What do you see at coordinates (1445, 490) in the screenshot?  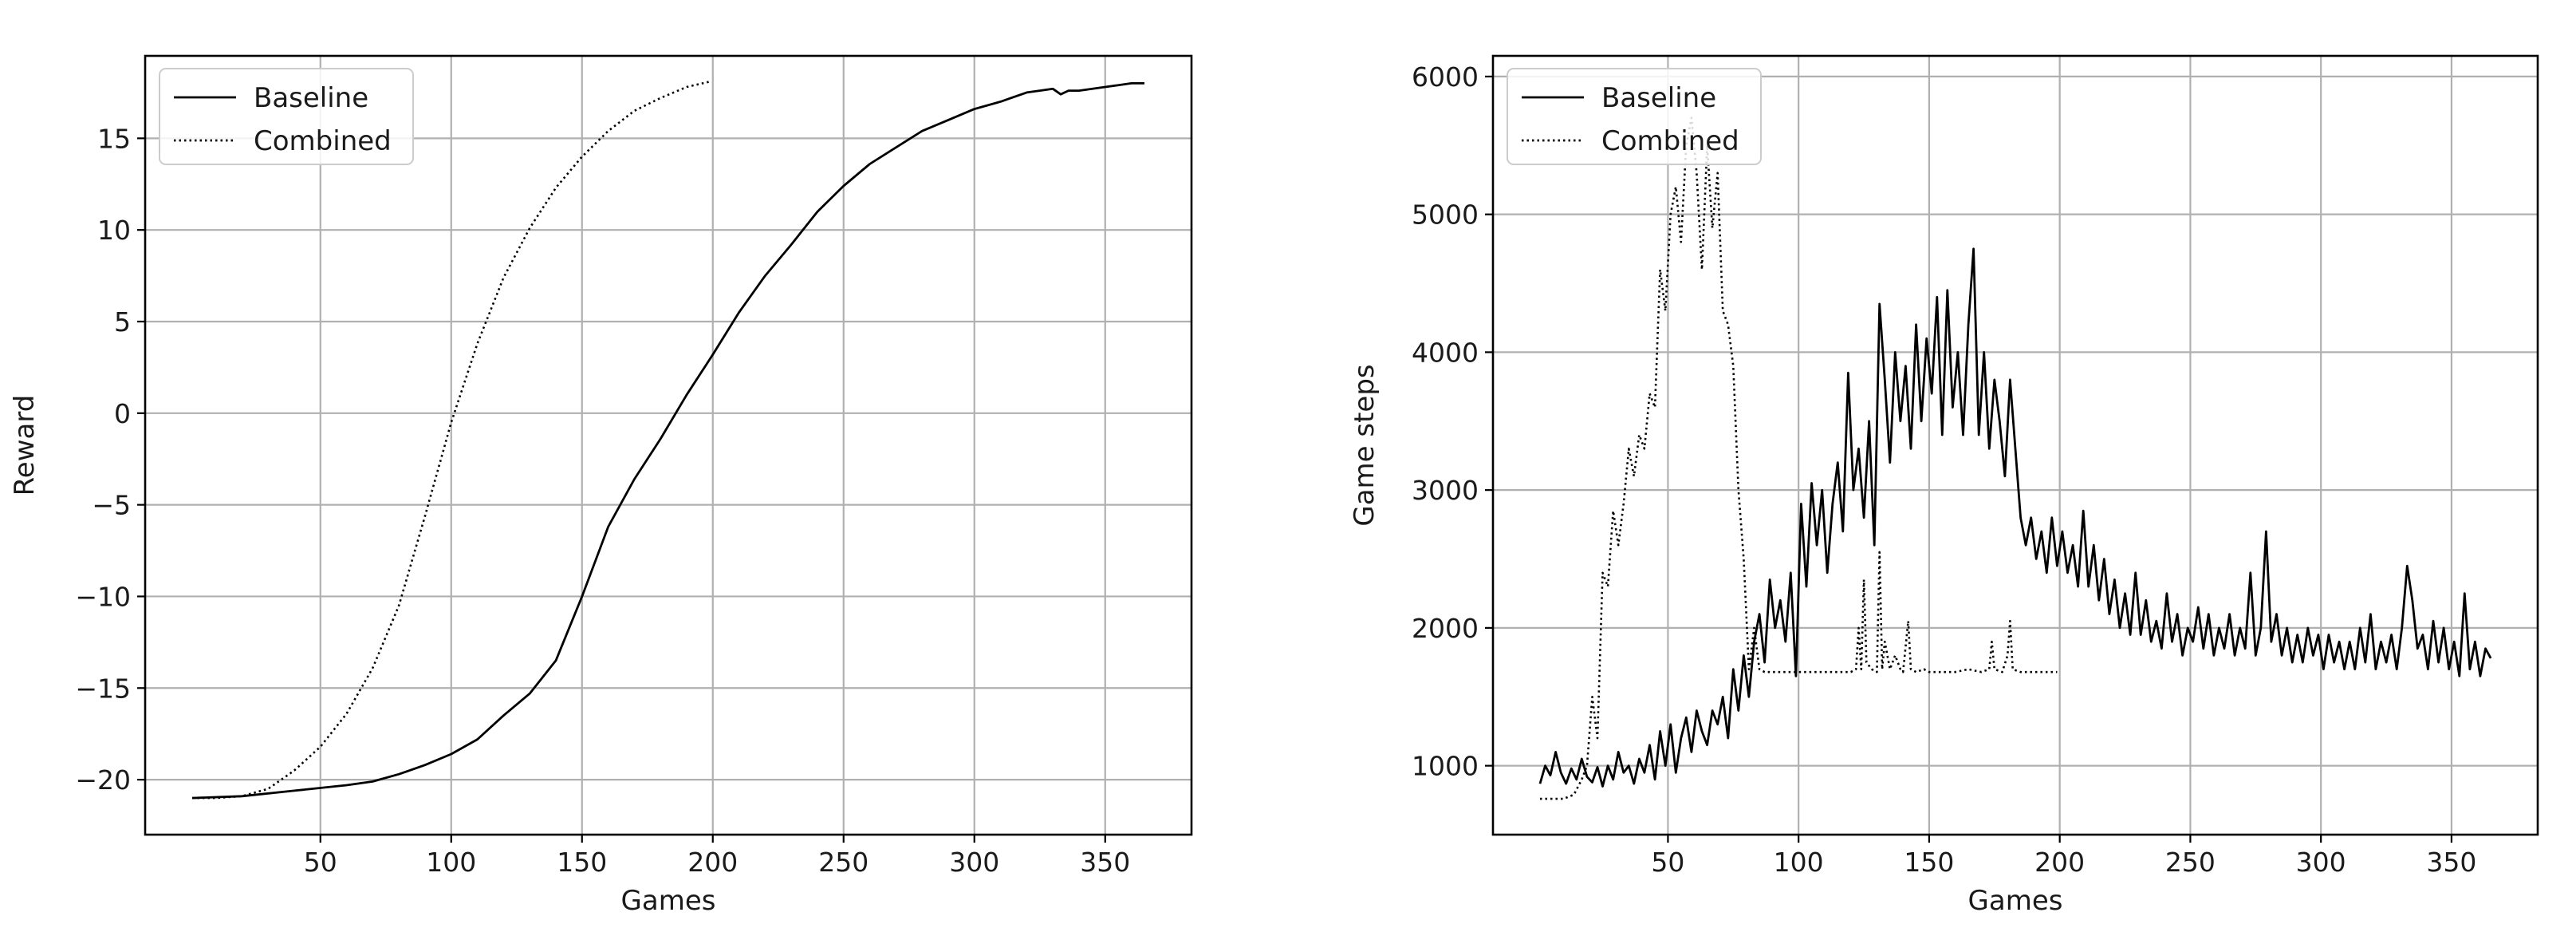 I see `y-tick-label: 3000` at bounding box center [1445, 490].